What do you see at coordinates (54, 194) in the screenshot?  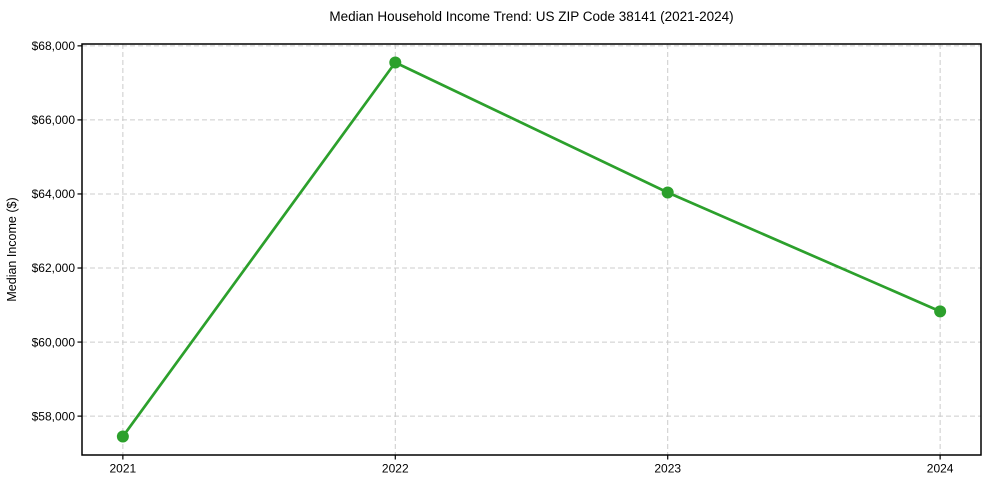 I see `y-tick-label: $64,000` at bounding box center [54, 194].